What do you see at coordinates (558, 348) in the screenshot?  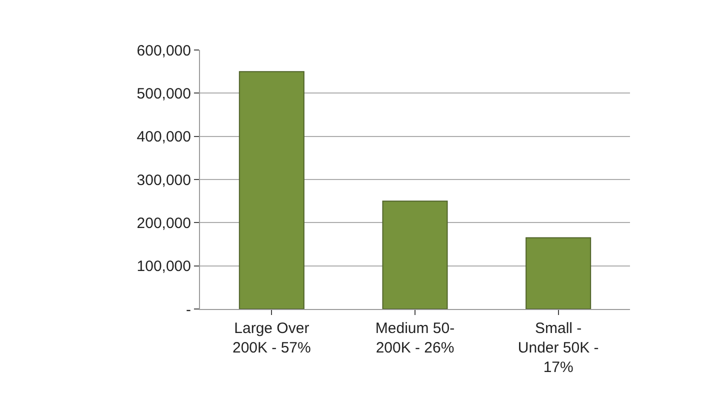 I see `x-tick-label: Small - Under 50K - 17%` at bounding box center [558, 348].